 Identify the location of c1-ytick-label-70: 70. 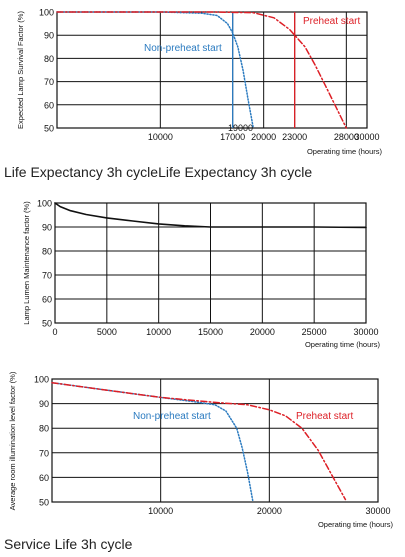
(49, 82).